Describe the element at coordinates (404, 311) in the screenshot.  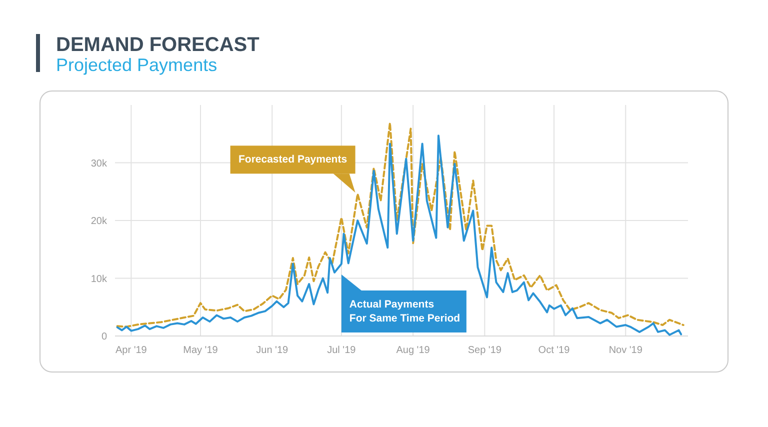
I see `annotation: Actual Payments For Same Time Period` at that location.